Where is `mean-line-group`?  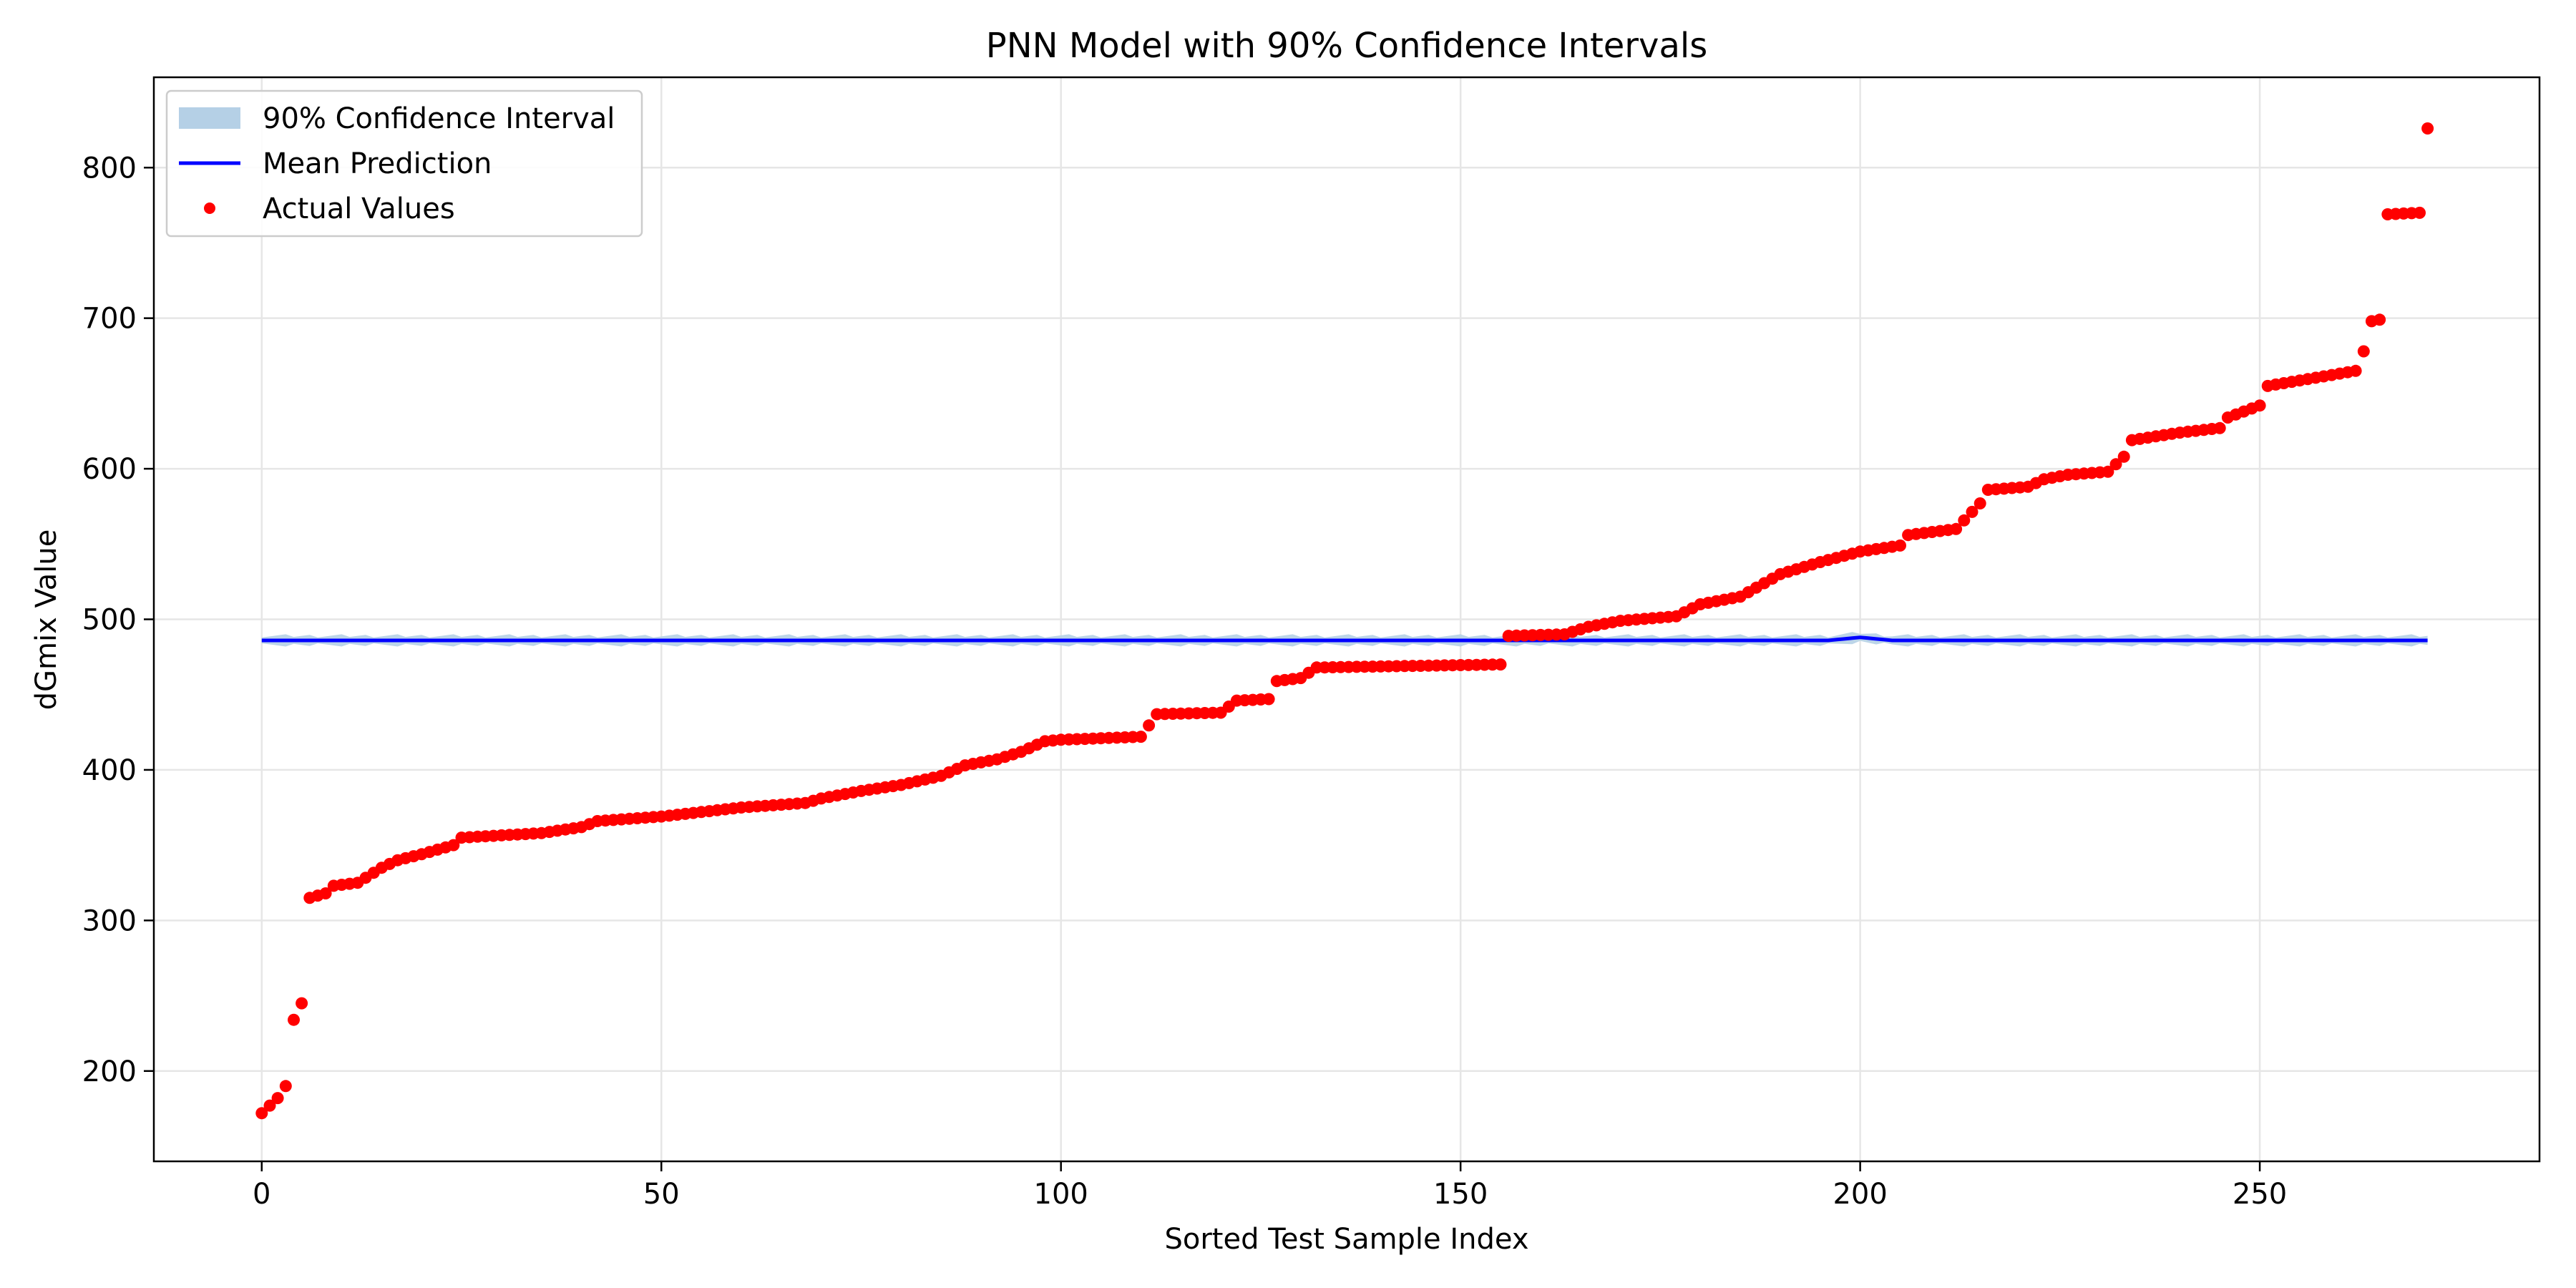
mean-line-group is located at coordinates (1344, 639).